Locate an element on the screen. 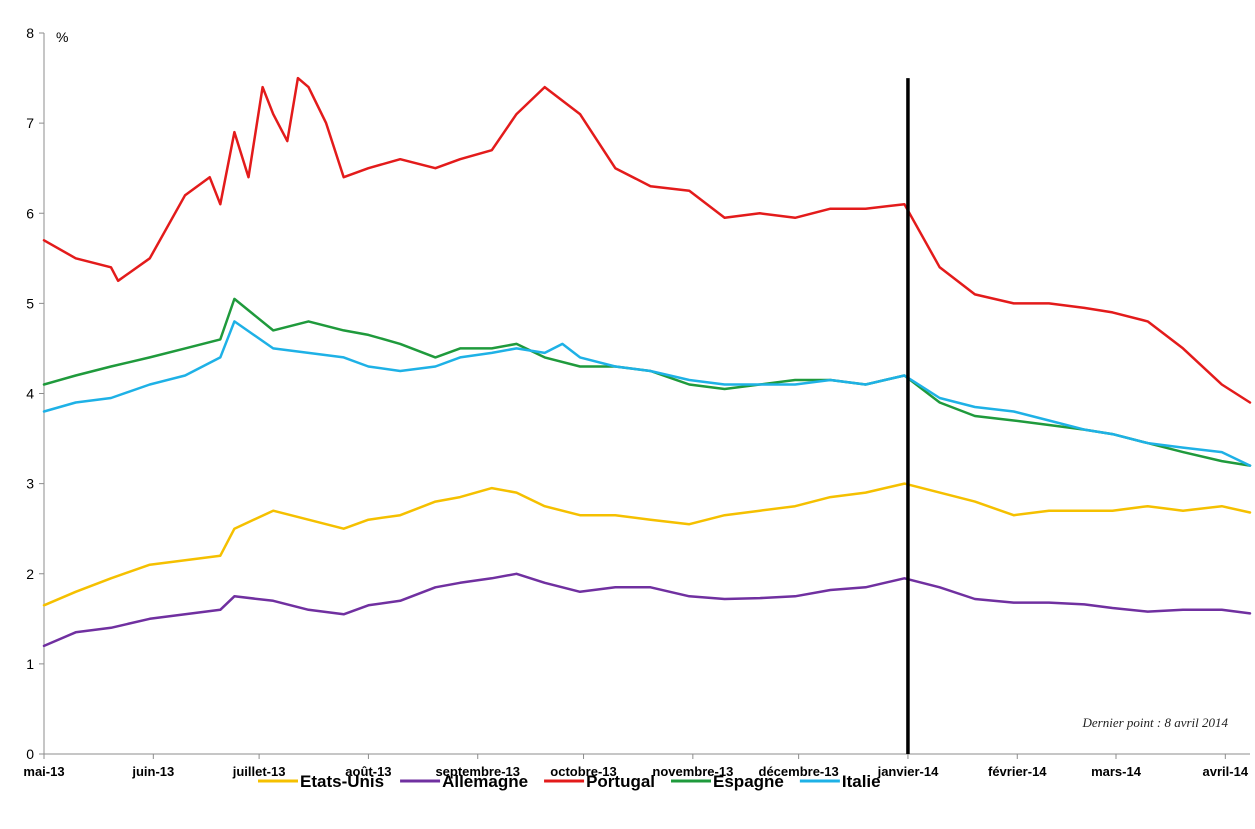 This screenshot has width=1255, height=829. x-tick-label: décembre-13 is located at coordinates (799, 771).